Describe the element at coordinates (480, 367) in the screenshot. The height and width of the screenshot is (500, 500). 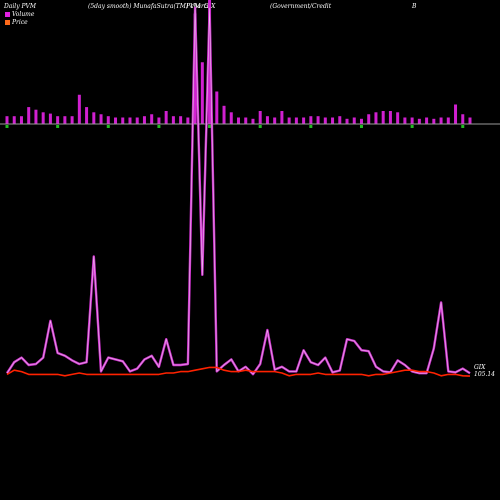
I see `end-label-ticker: GIX` at that location.